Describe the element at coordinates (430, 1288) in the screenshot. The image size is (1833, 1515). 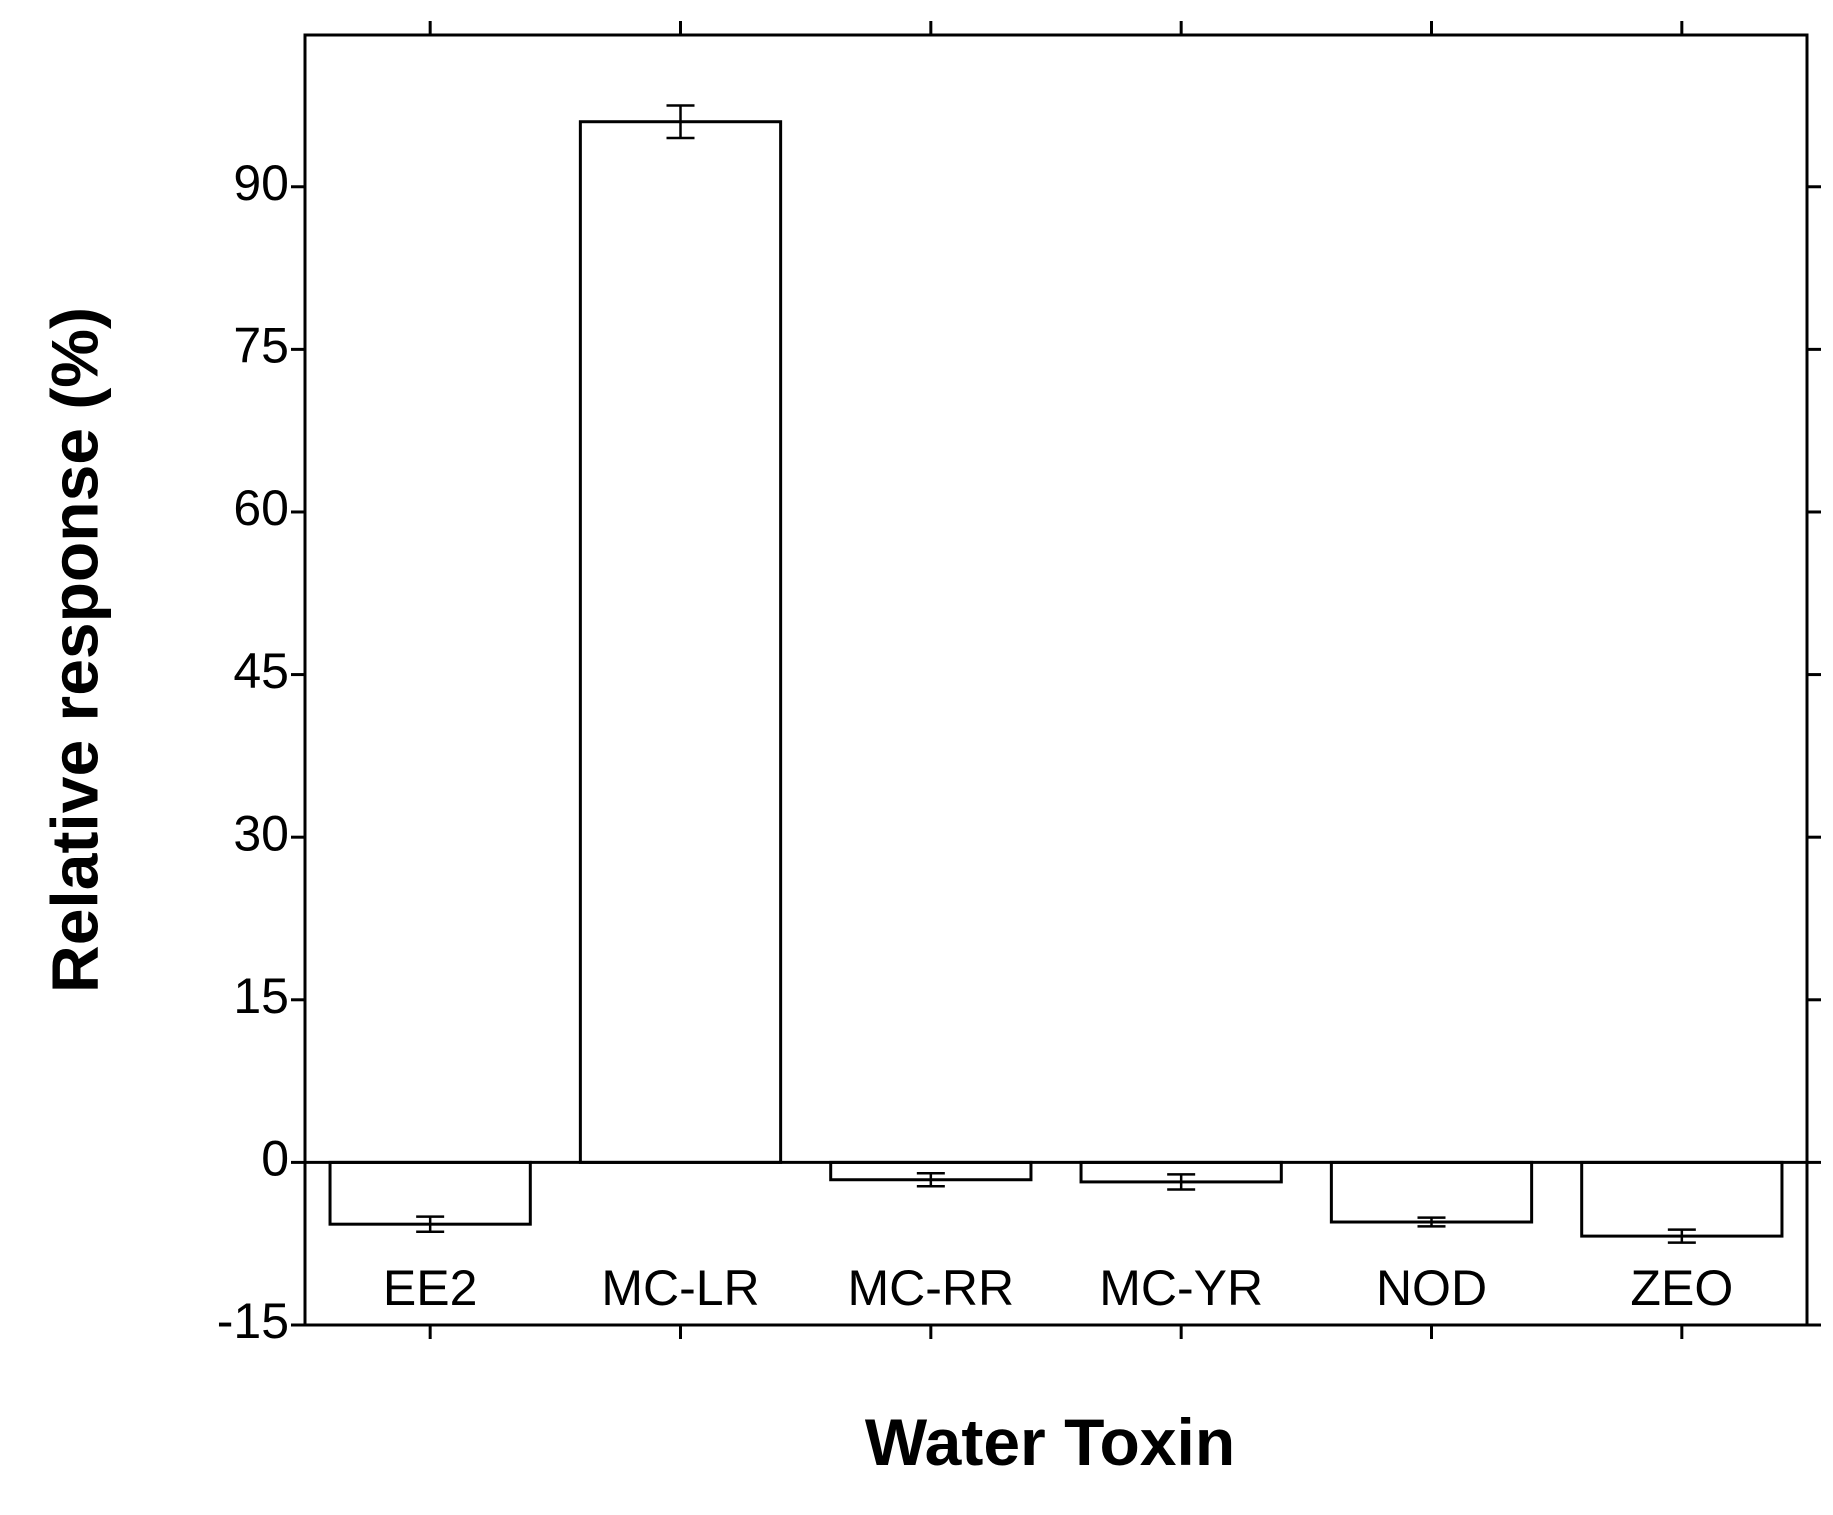
I see `x-tick-label: EE2` at that location.